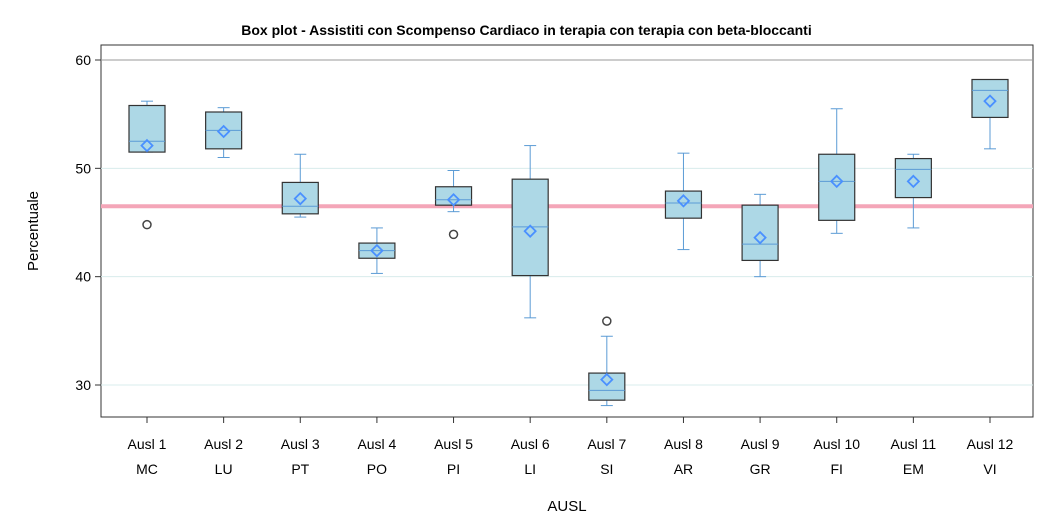 The image size is (1053, 525). What do you see at coordinates (453, 444) in the screenshot?
I see `x-tick-label-line1: Ausl 5` at bounding box center [453, 444].